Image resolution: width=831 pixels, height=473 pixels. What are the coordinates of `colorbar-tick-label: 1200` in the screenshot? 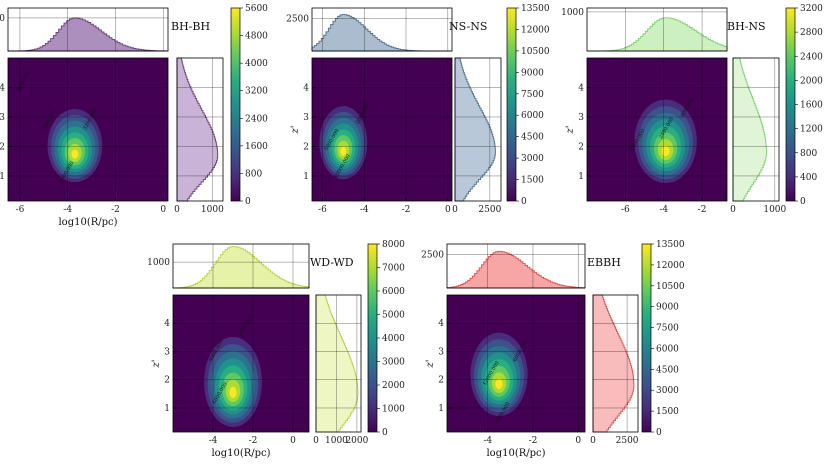 It's located at (811, 130).